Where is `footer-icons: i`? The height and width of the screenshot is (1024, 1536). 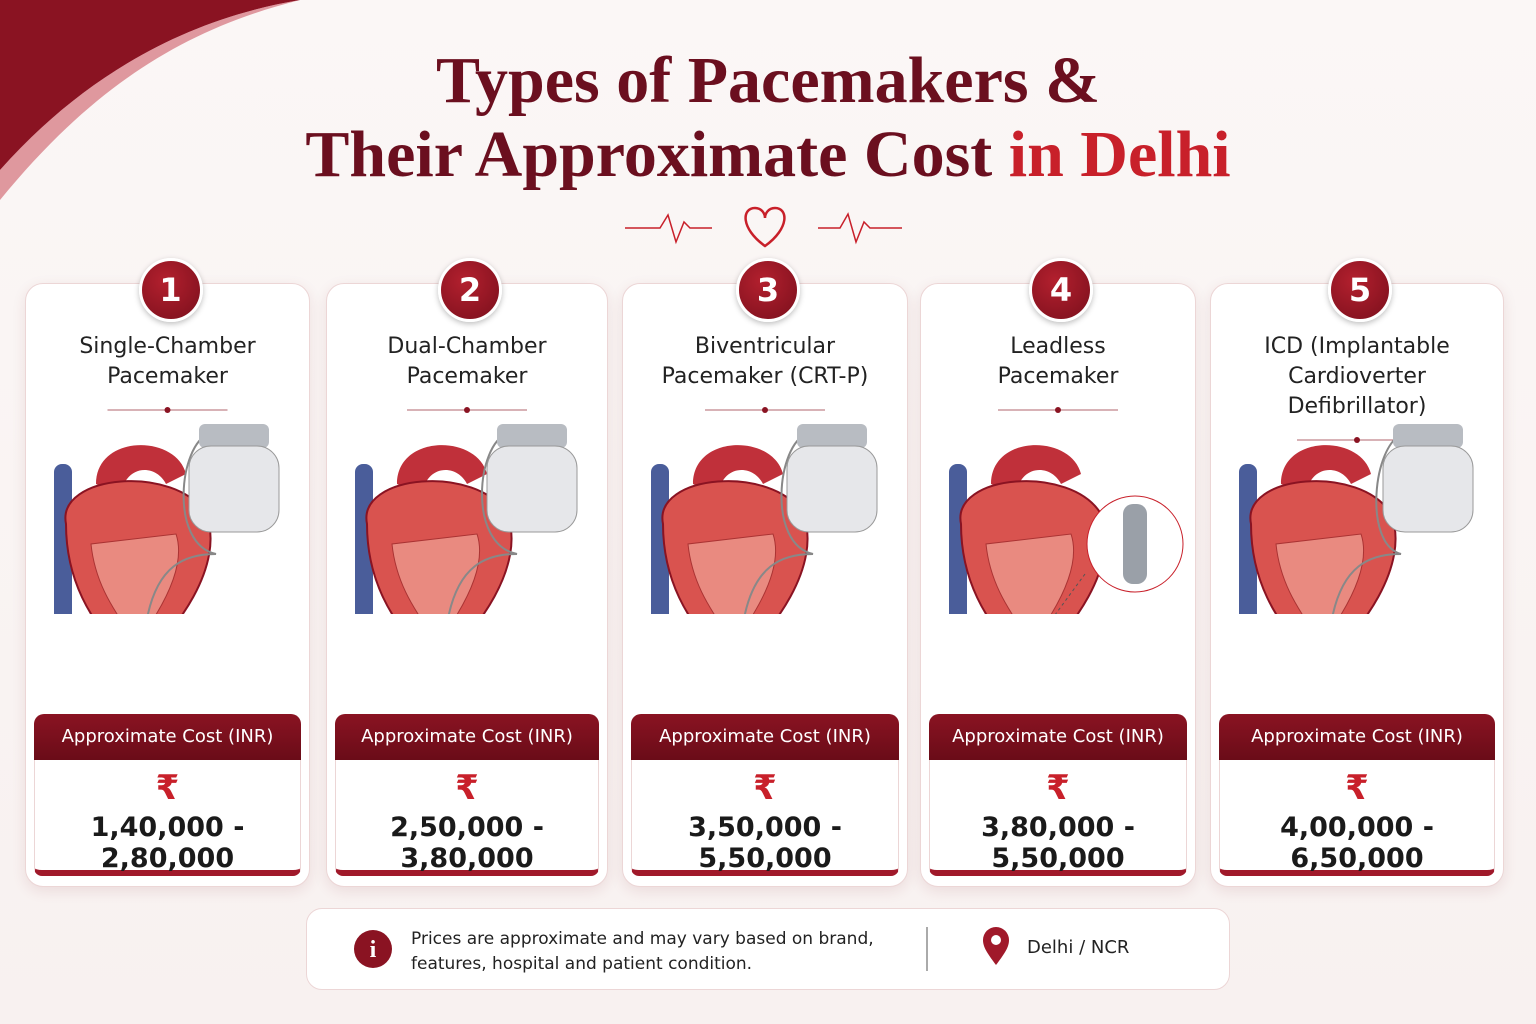 footer-icons: i is located at coordinates (681, 949).